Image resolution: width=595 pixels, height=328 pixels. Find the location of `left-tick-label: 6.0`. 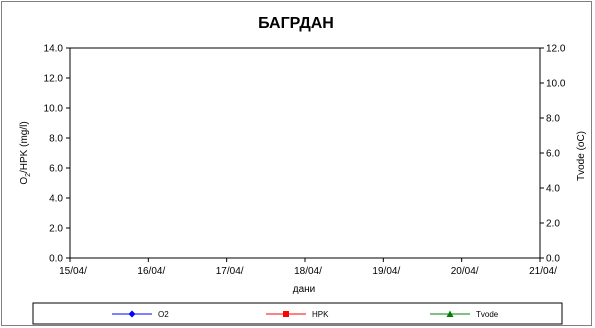

left-tick-label: 6.0 is located at coordinates (56, 169).